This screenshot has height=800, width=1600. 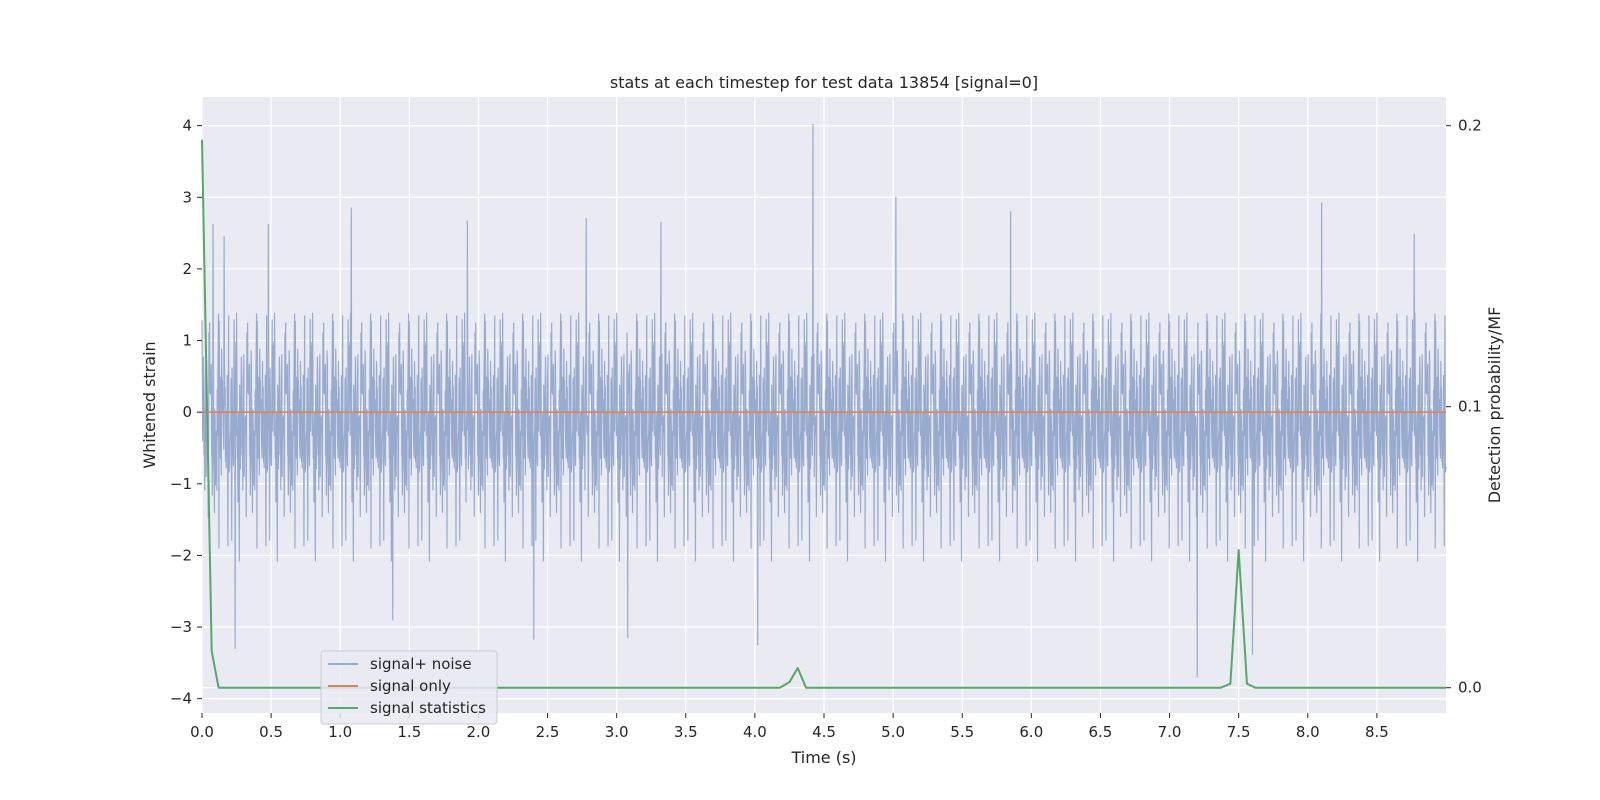 I want to click on y-tick-label: 4, so click(x=187, y=126).